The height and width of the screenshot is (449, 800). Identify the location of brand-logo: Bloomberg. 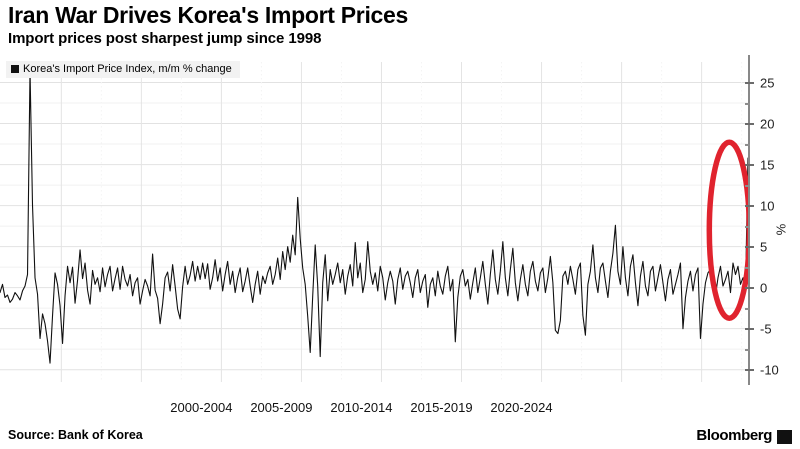
(744, 435).